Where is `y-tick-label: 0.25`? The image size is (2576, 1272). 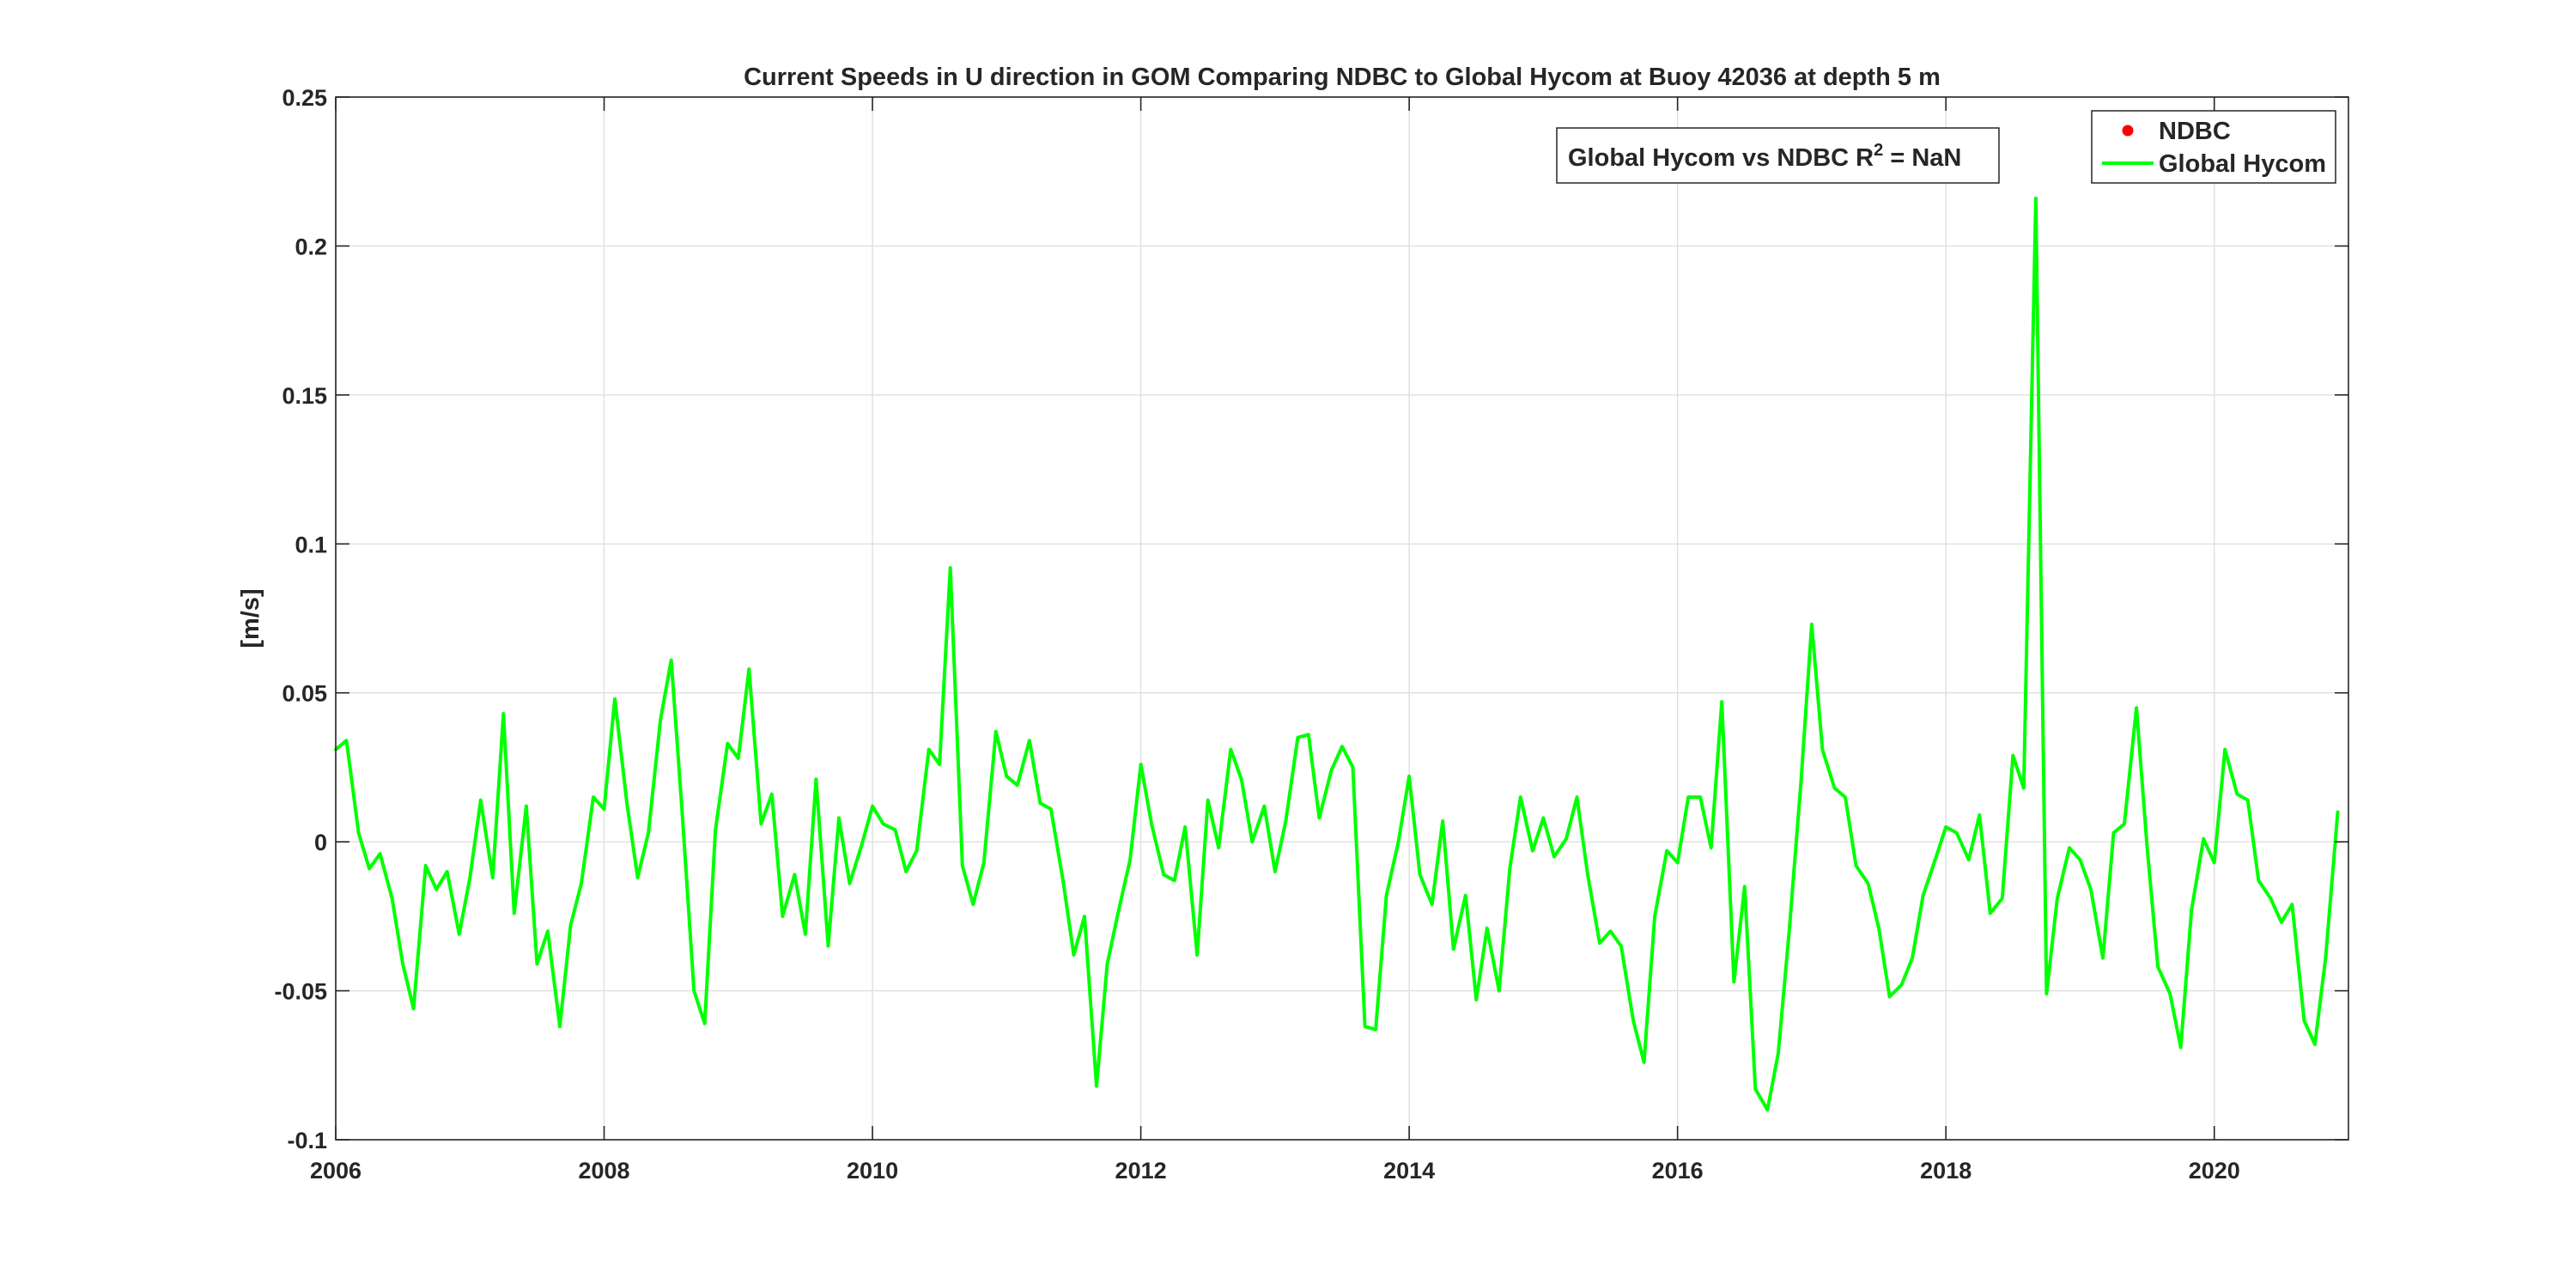 y-tick-label: 0.25 is located at coordinates (304, 98).